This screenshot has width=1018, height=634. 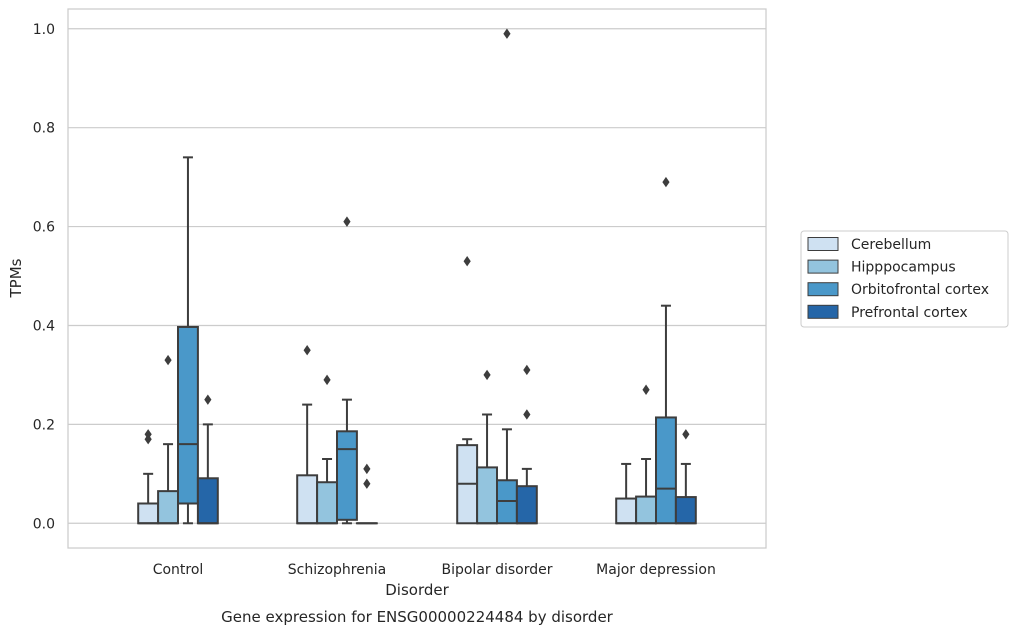 I want to click on box-prefrontal-cortex-bipolar-disorder, so click(x=526, y=444).